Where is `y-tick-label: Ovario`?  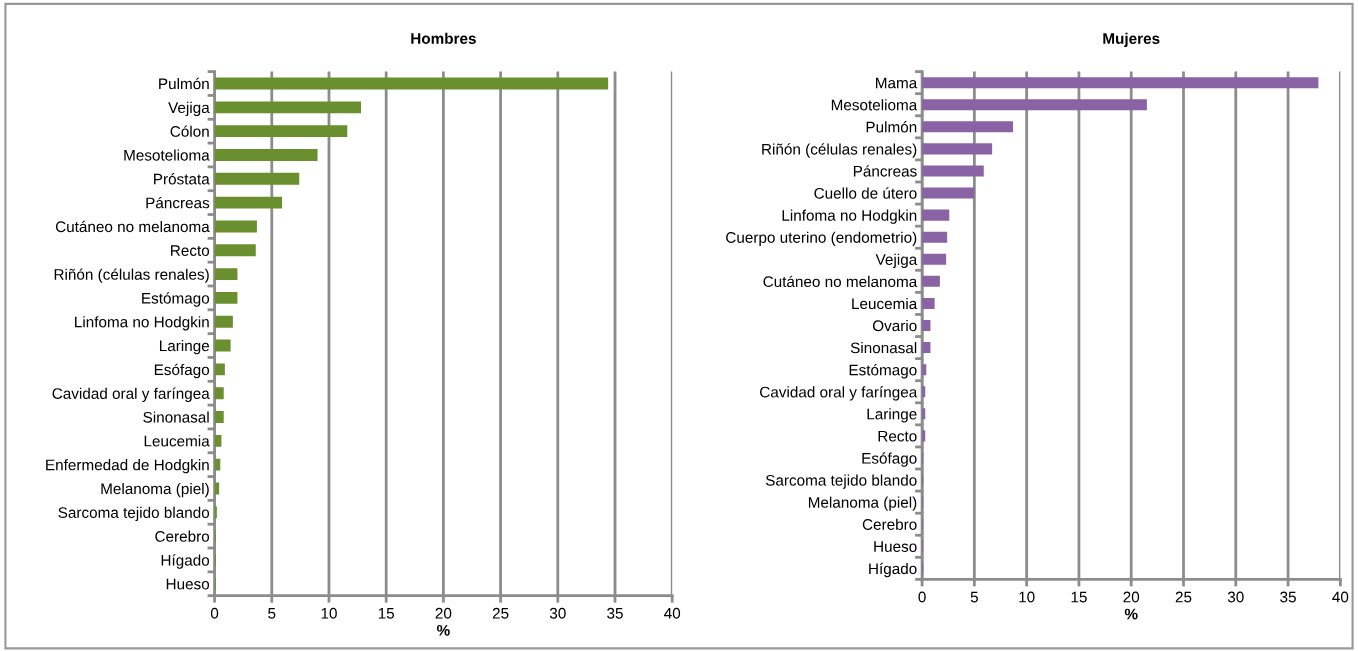
y-tick-label: Ovario is located at coordinates (894, 325).